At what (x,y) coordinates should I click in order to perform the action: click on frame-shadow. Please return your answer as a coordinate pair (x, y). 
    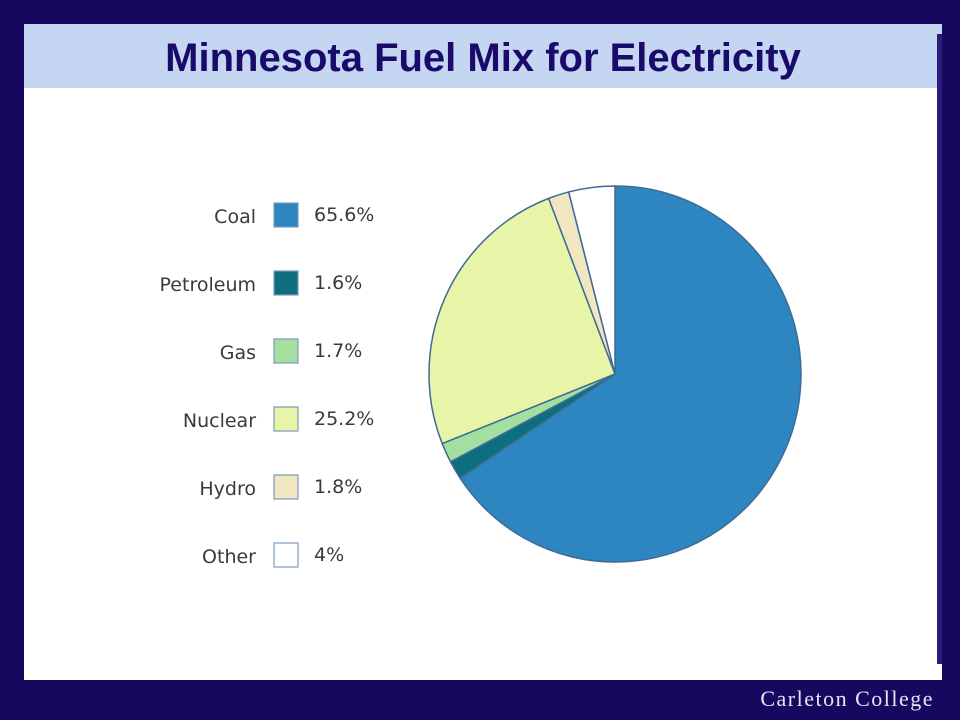
    Looking at the image, I should click on (939, 349).